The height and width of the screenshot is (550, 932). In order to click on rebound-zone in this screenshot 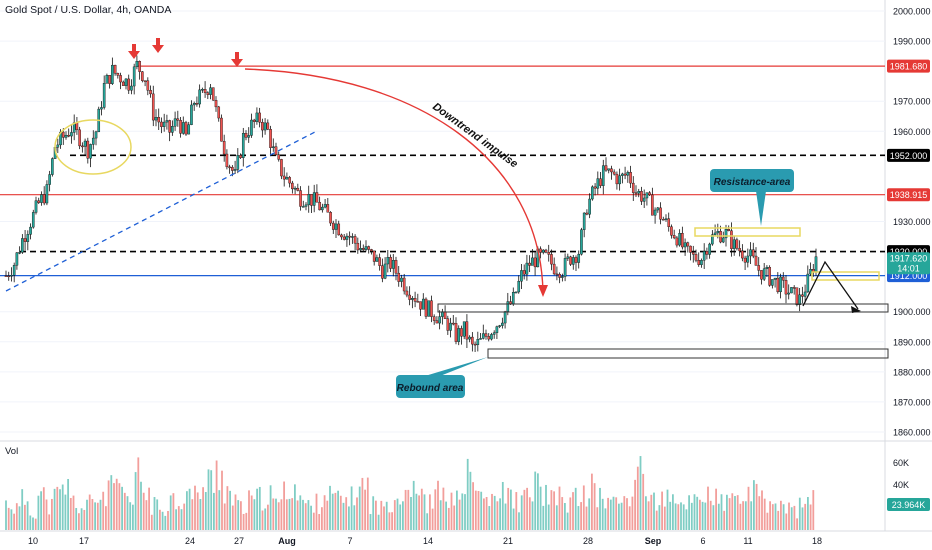, I will do `click(688, 353)`.